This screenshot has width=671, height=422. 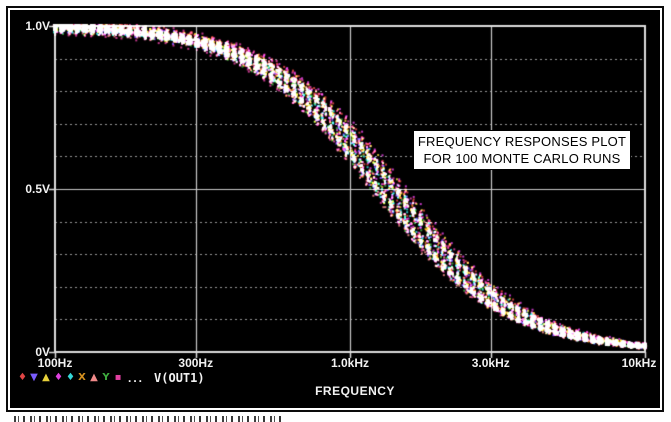 I want to click on y-tick-label-05v: 0.5V, so click(x=37, y=189).